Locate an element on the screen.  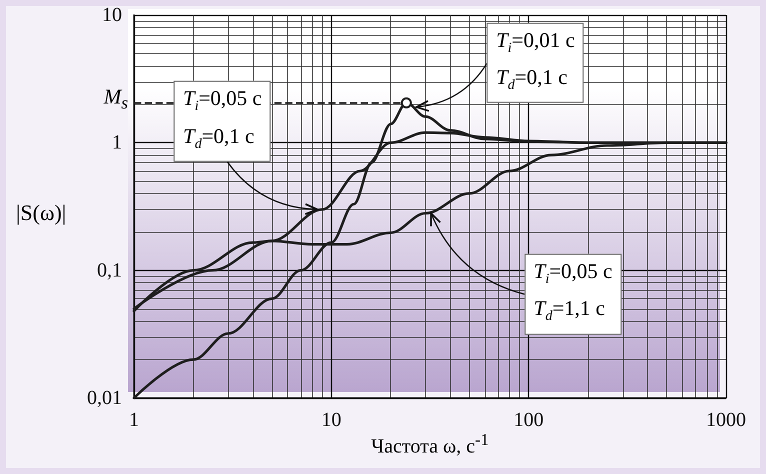
ref-line-label: M$_{s}$ is located at coordinates (116, 99).